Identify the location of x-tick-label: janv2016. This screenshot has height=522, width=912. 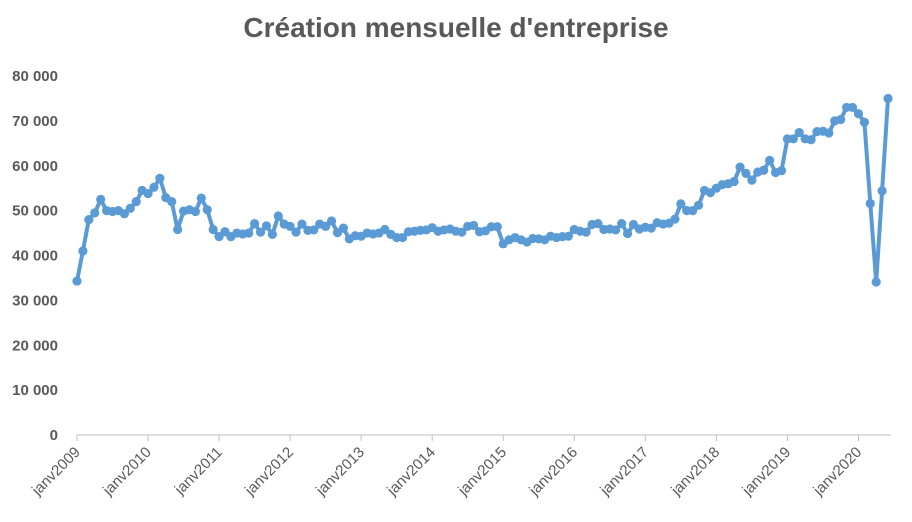
(553, 472).